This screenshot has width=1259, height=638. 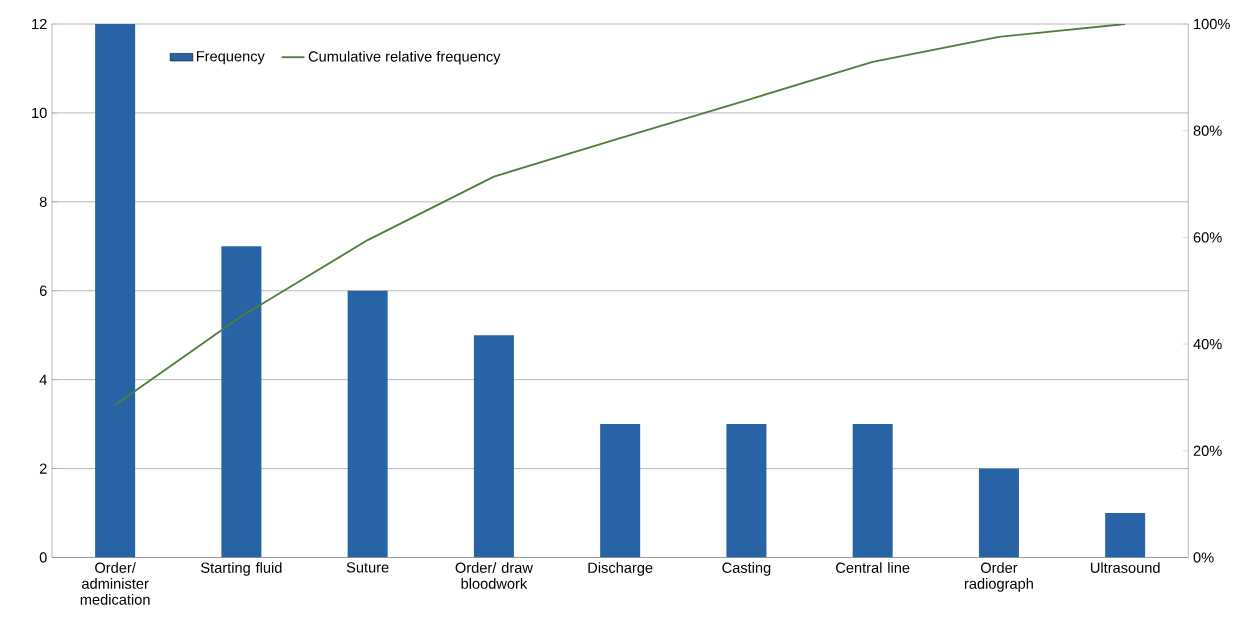 What do you see at coordinates (367, 567) in the screenshot?
I see `x-tick-label: Suture` at bounding box center [367, 567].